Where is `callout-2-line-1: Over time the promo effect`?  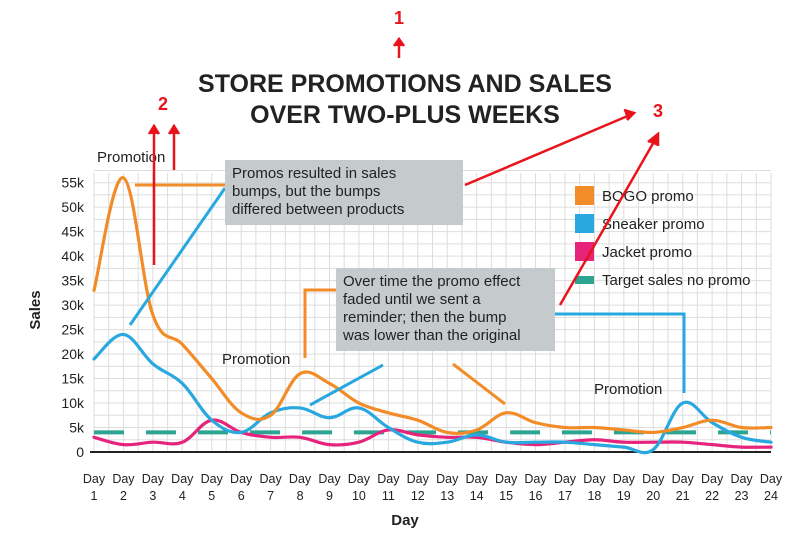 callout-2-line-1: Over time the promo effect is located at coordinates (432, 281).